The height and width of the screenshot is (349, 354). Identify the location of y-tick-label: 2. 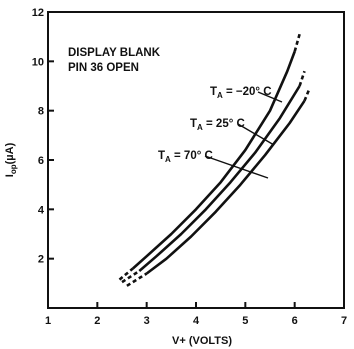
(41, 260).